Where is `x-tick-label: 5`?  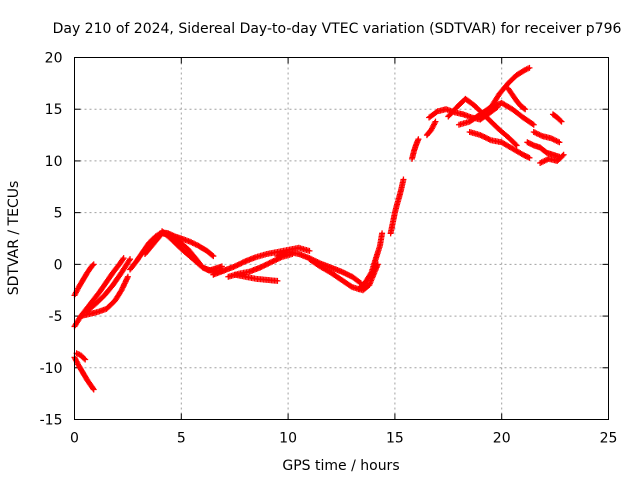 x-tick-label: 5 is located at coordinates (181, 439).